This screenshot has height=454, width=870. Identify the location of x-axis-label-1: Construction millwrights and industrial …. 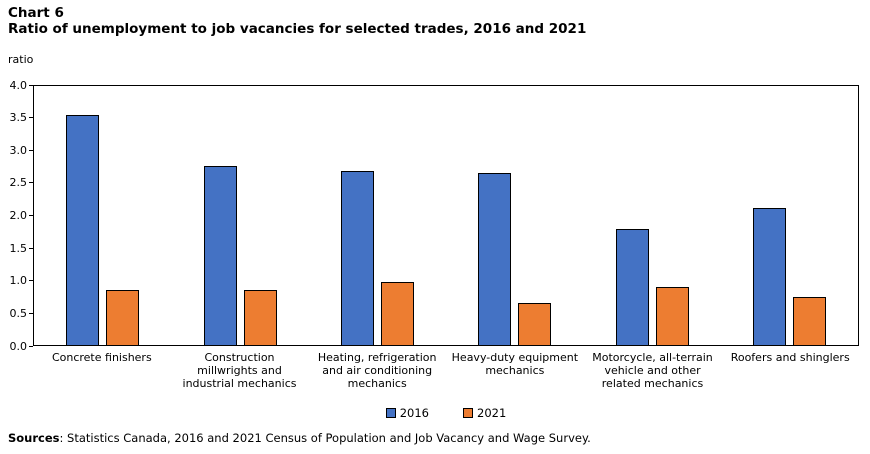
(239, 370).